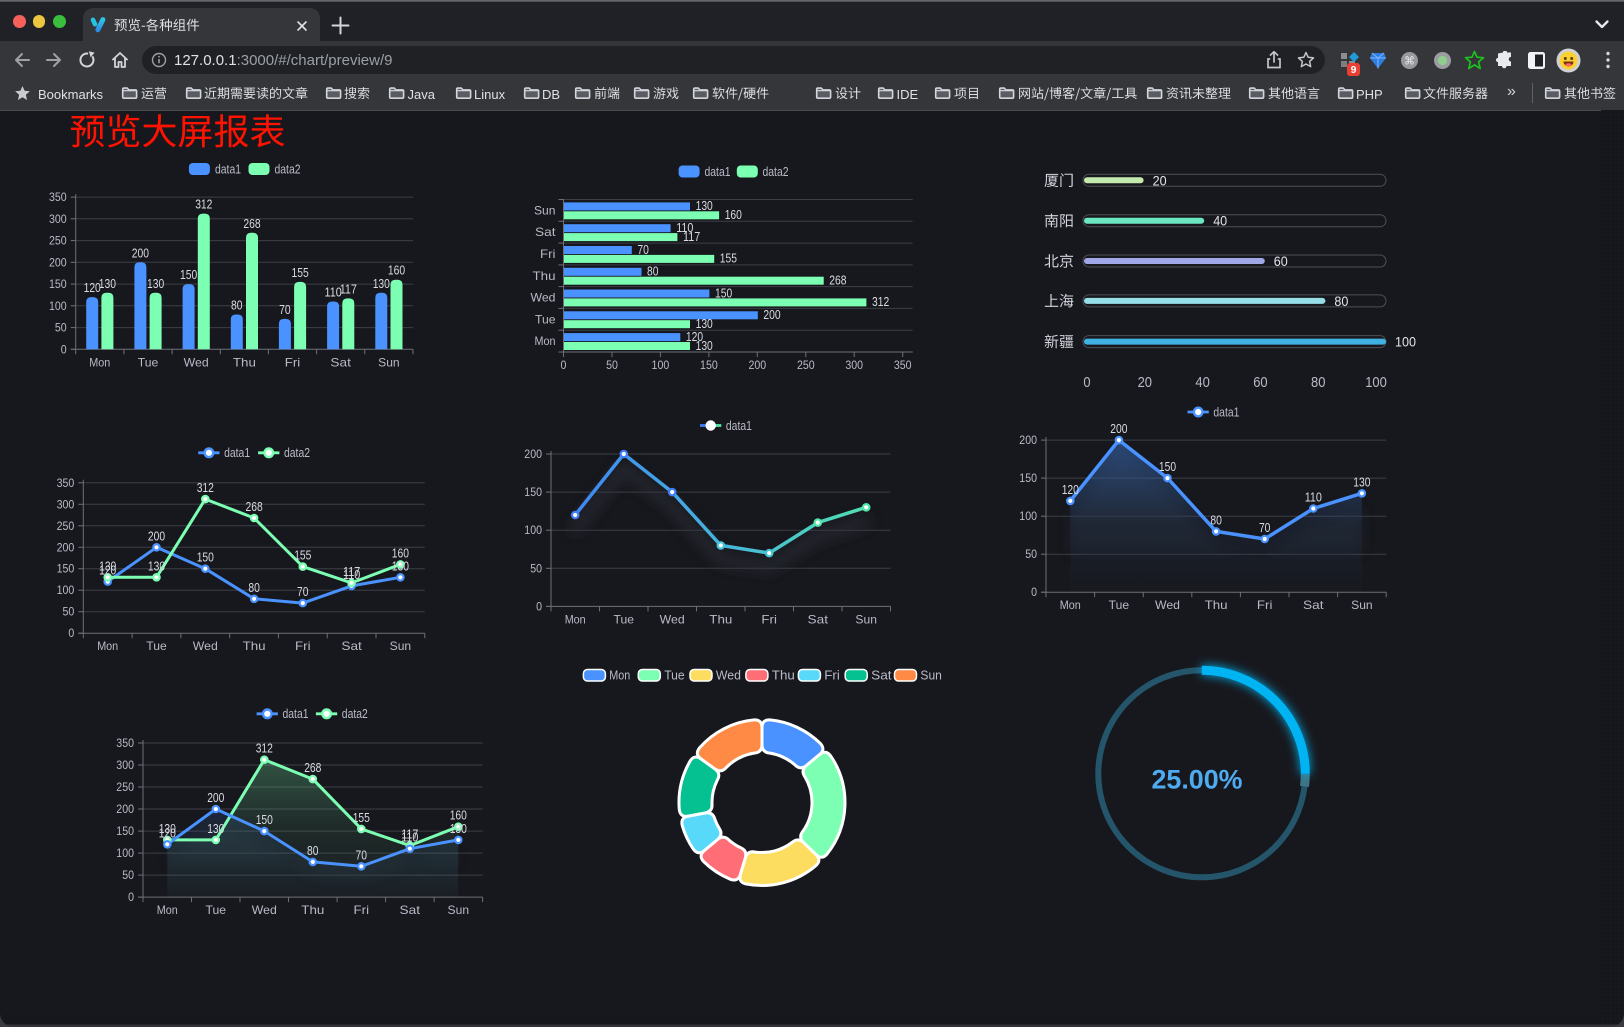 The image size is (1624, 1027). What do you see at coordinates (1202, 382) in the screenshot?
I see `svg-text: 40` at bounding box center [1202, 382].